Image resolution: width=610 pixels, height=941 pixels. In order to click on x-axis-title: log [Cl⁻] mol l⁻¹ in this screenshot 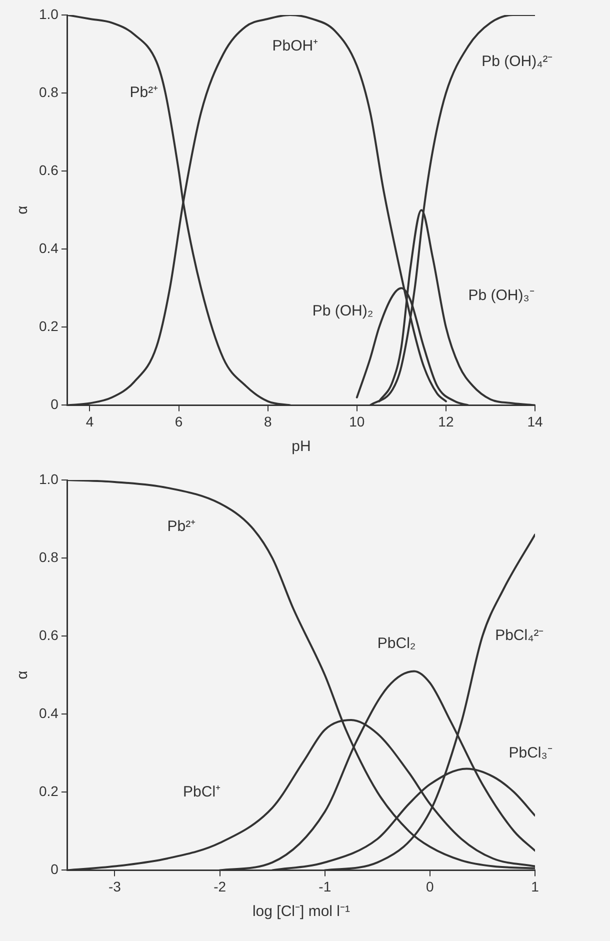, I will do `click(301, 911)`.